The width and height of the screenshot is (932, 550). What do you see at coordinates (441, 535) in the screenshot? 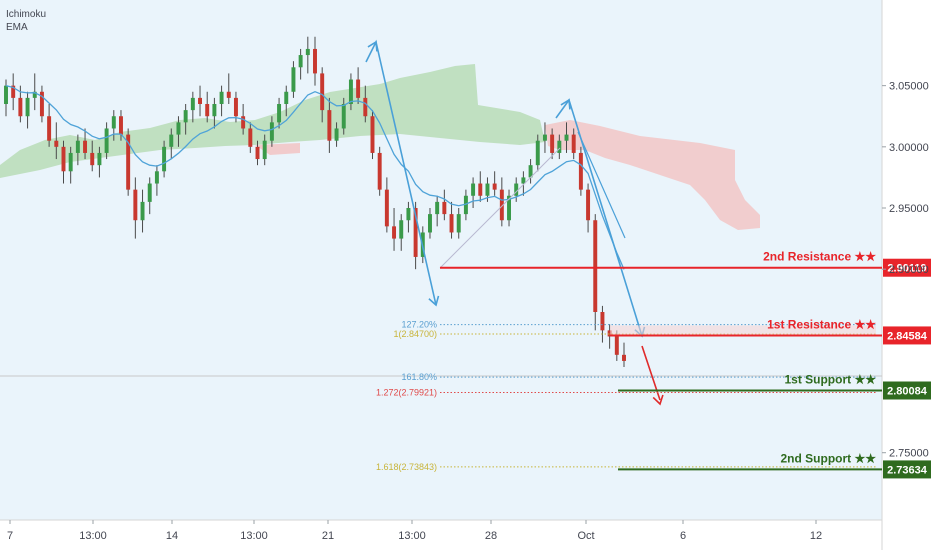
I see `time-axis-background` at bounding box center [441, 535].